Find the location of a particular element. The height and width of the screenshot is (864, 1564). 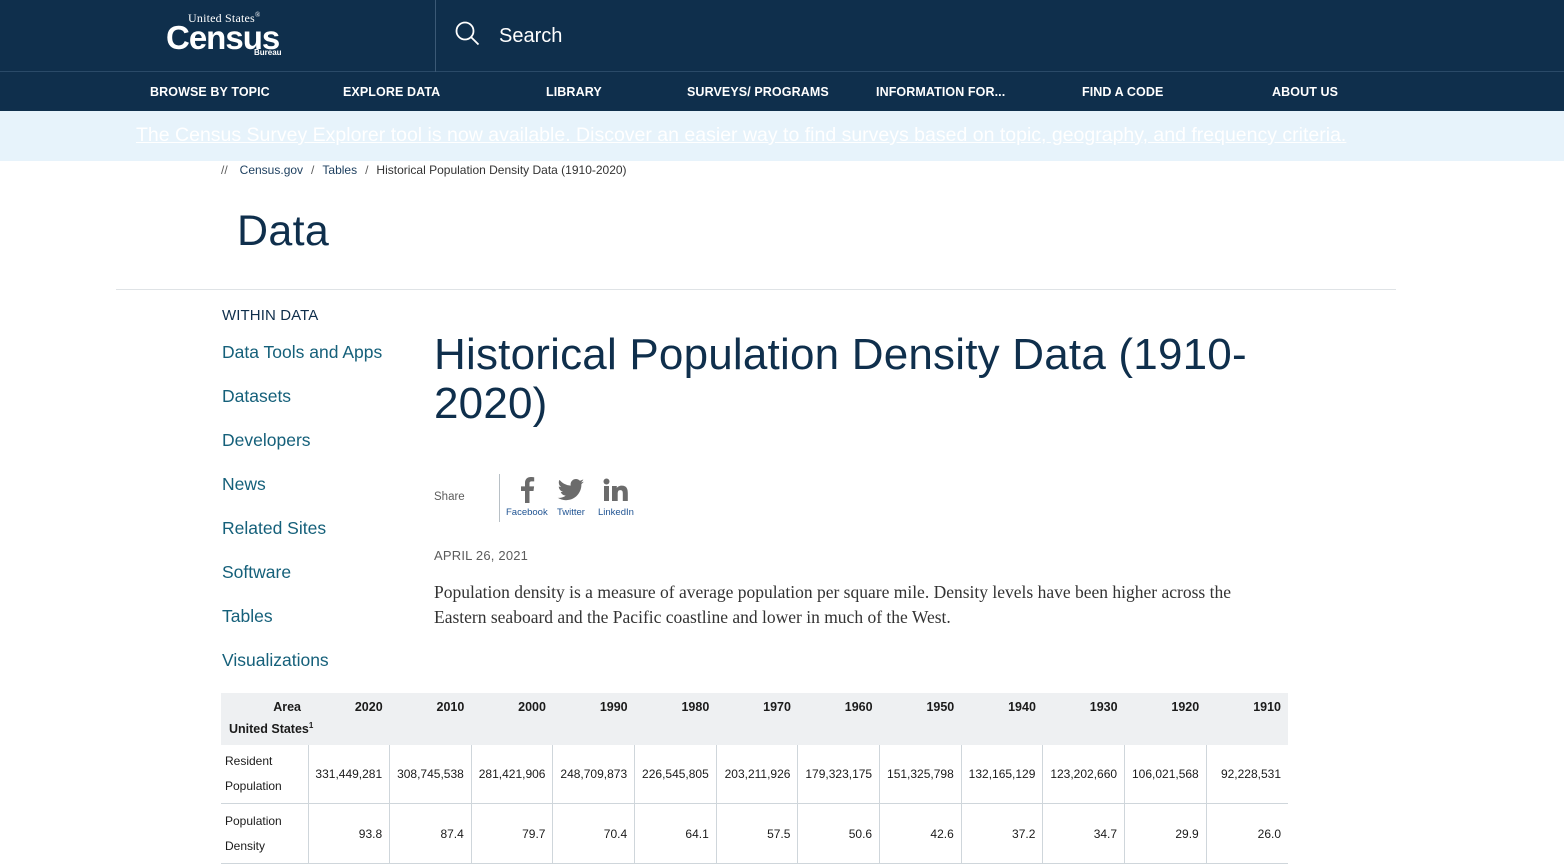

linkedin-label: LinkedIn is located at coordinates (616, 512).